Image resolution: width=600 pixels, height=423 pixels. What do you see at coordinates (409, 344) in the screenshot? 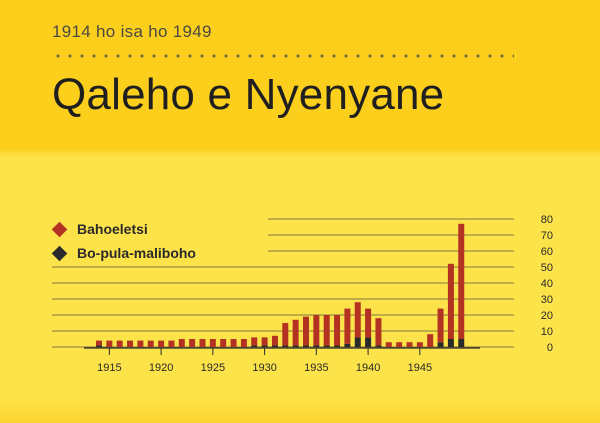
I see `bar-bahoeletsi-1944` at bounding box center [409, 344].